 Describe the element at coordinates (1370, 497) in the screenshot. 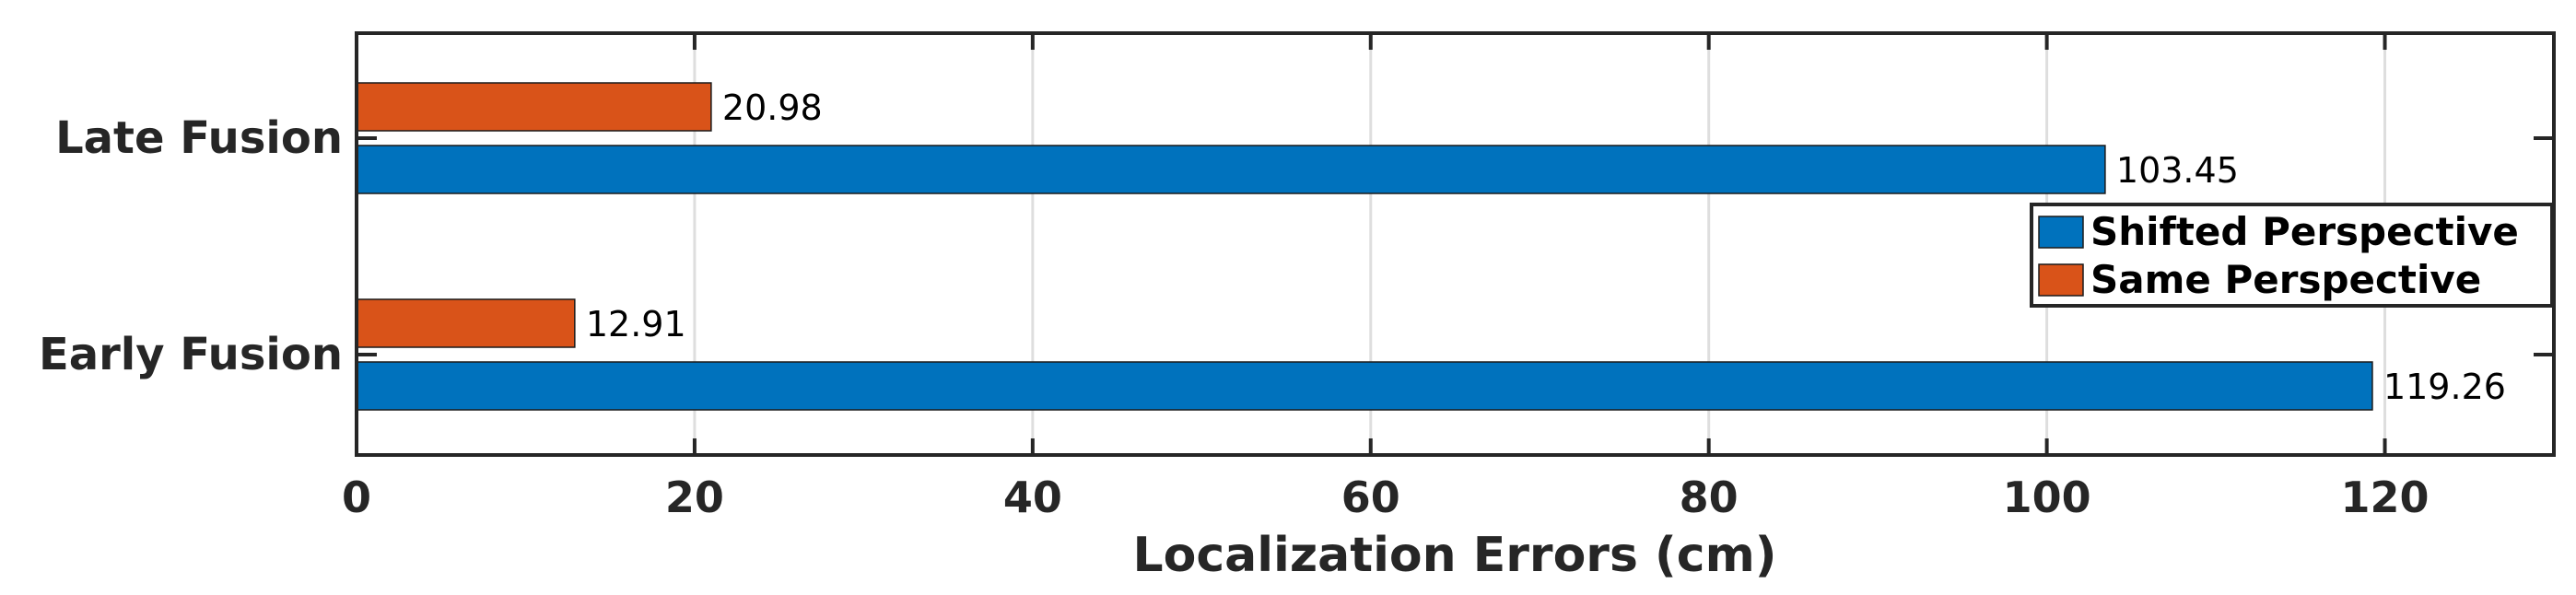

I see `x-tick-label: 60` at that location.